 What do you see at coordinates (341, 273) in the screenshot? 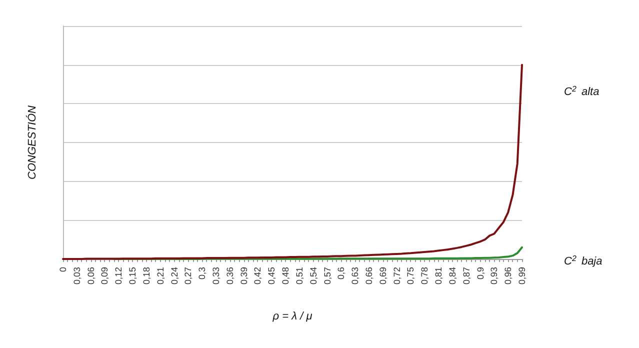
I see `x-tick-label: 0,6` at bounding box center [341, 273].